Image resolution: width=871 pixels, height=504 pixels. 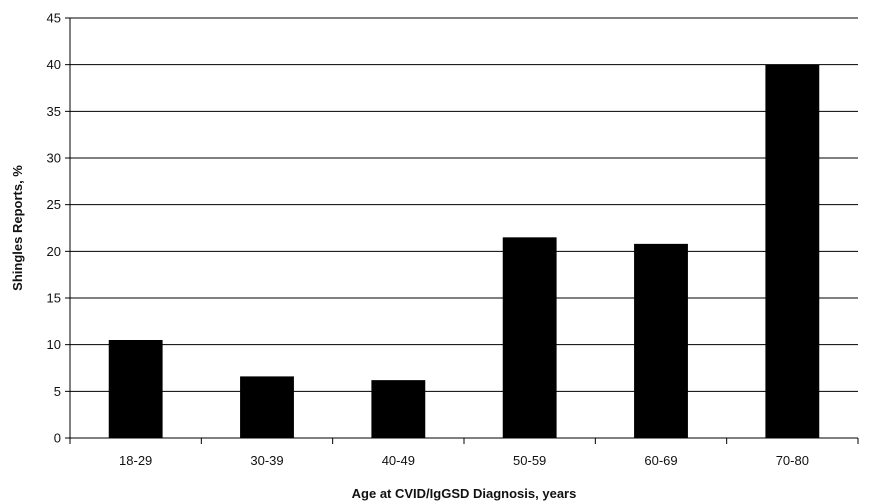 What do you see at coordinates (54, 298) in the screenshot?
I see `y-tick-label: 15` at bounding box center [54, 298].